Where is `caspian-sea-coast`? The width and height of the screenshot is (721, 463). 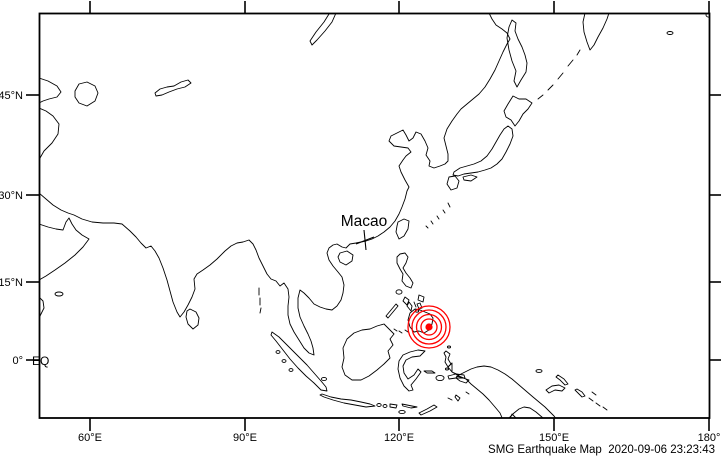 caspian-sea-coast is located at coordinates (50, 90).